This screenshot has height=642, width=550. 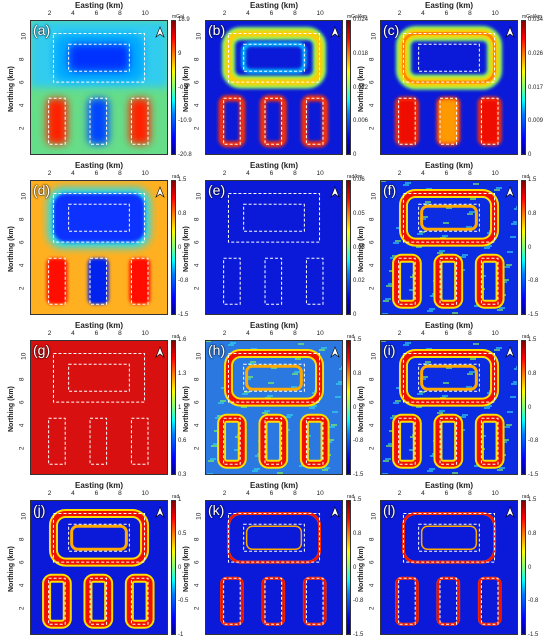 I want to click on x-tick-i-10: 10, so click(x=495, y=333).